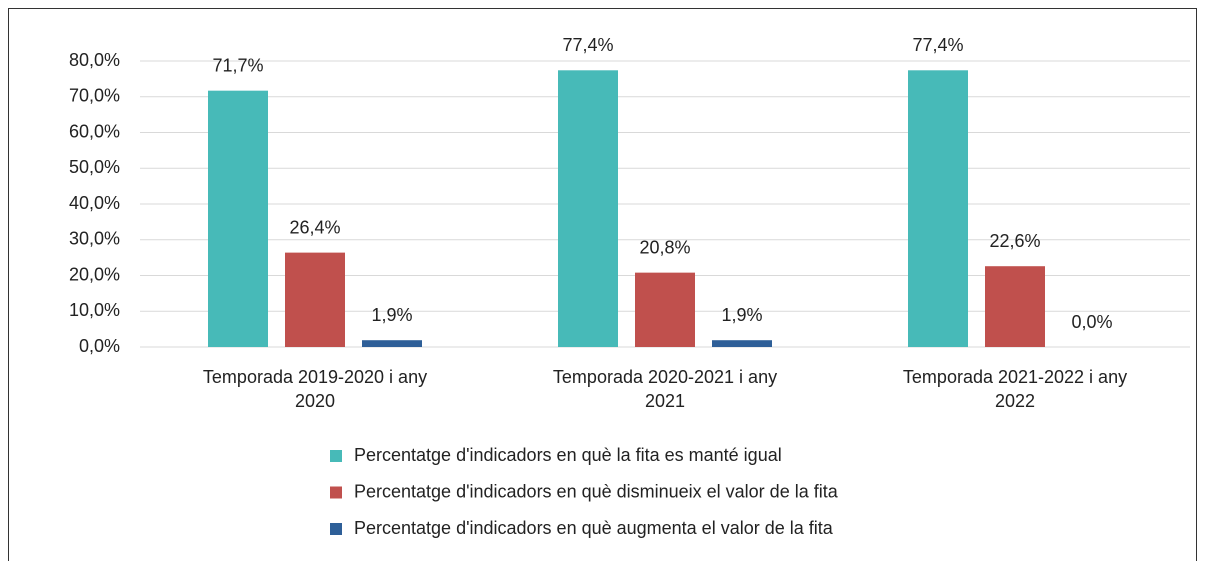 The height and width of the screenshot is (561, 1205). I want to click on x-tick-label: Temporada 2021-2022 i any 2022, so click(1015, 389).